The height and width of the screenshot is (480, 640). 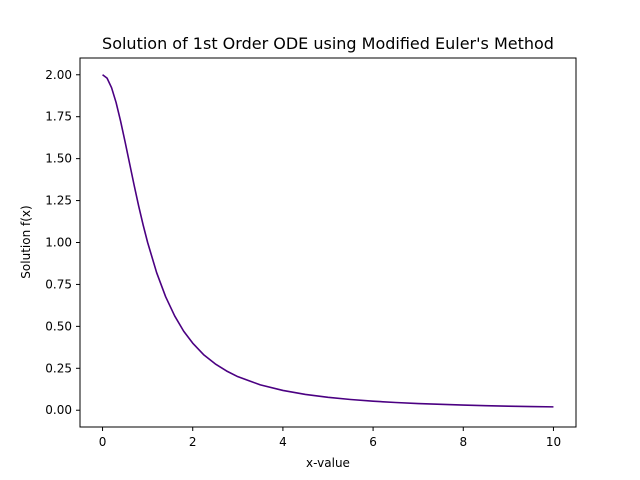 What do you see at coordinates (103, 442) in the screenshot?
I see `x-tick-label: 0` at bounding box center [103, 442].